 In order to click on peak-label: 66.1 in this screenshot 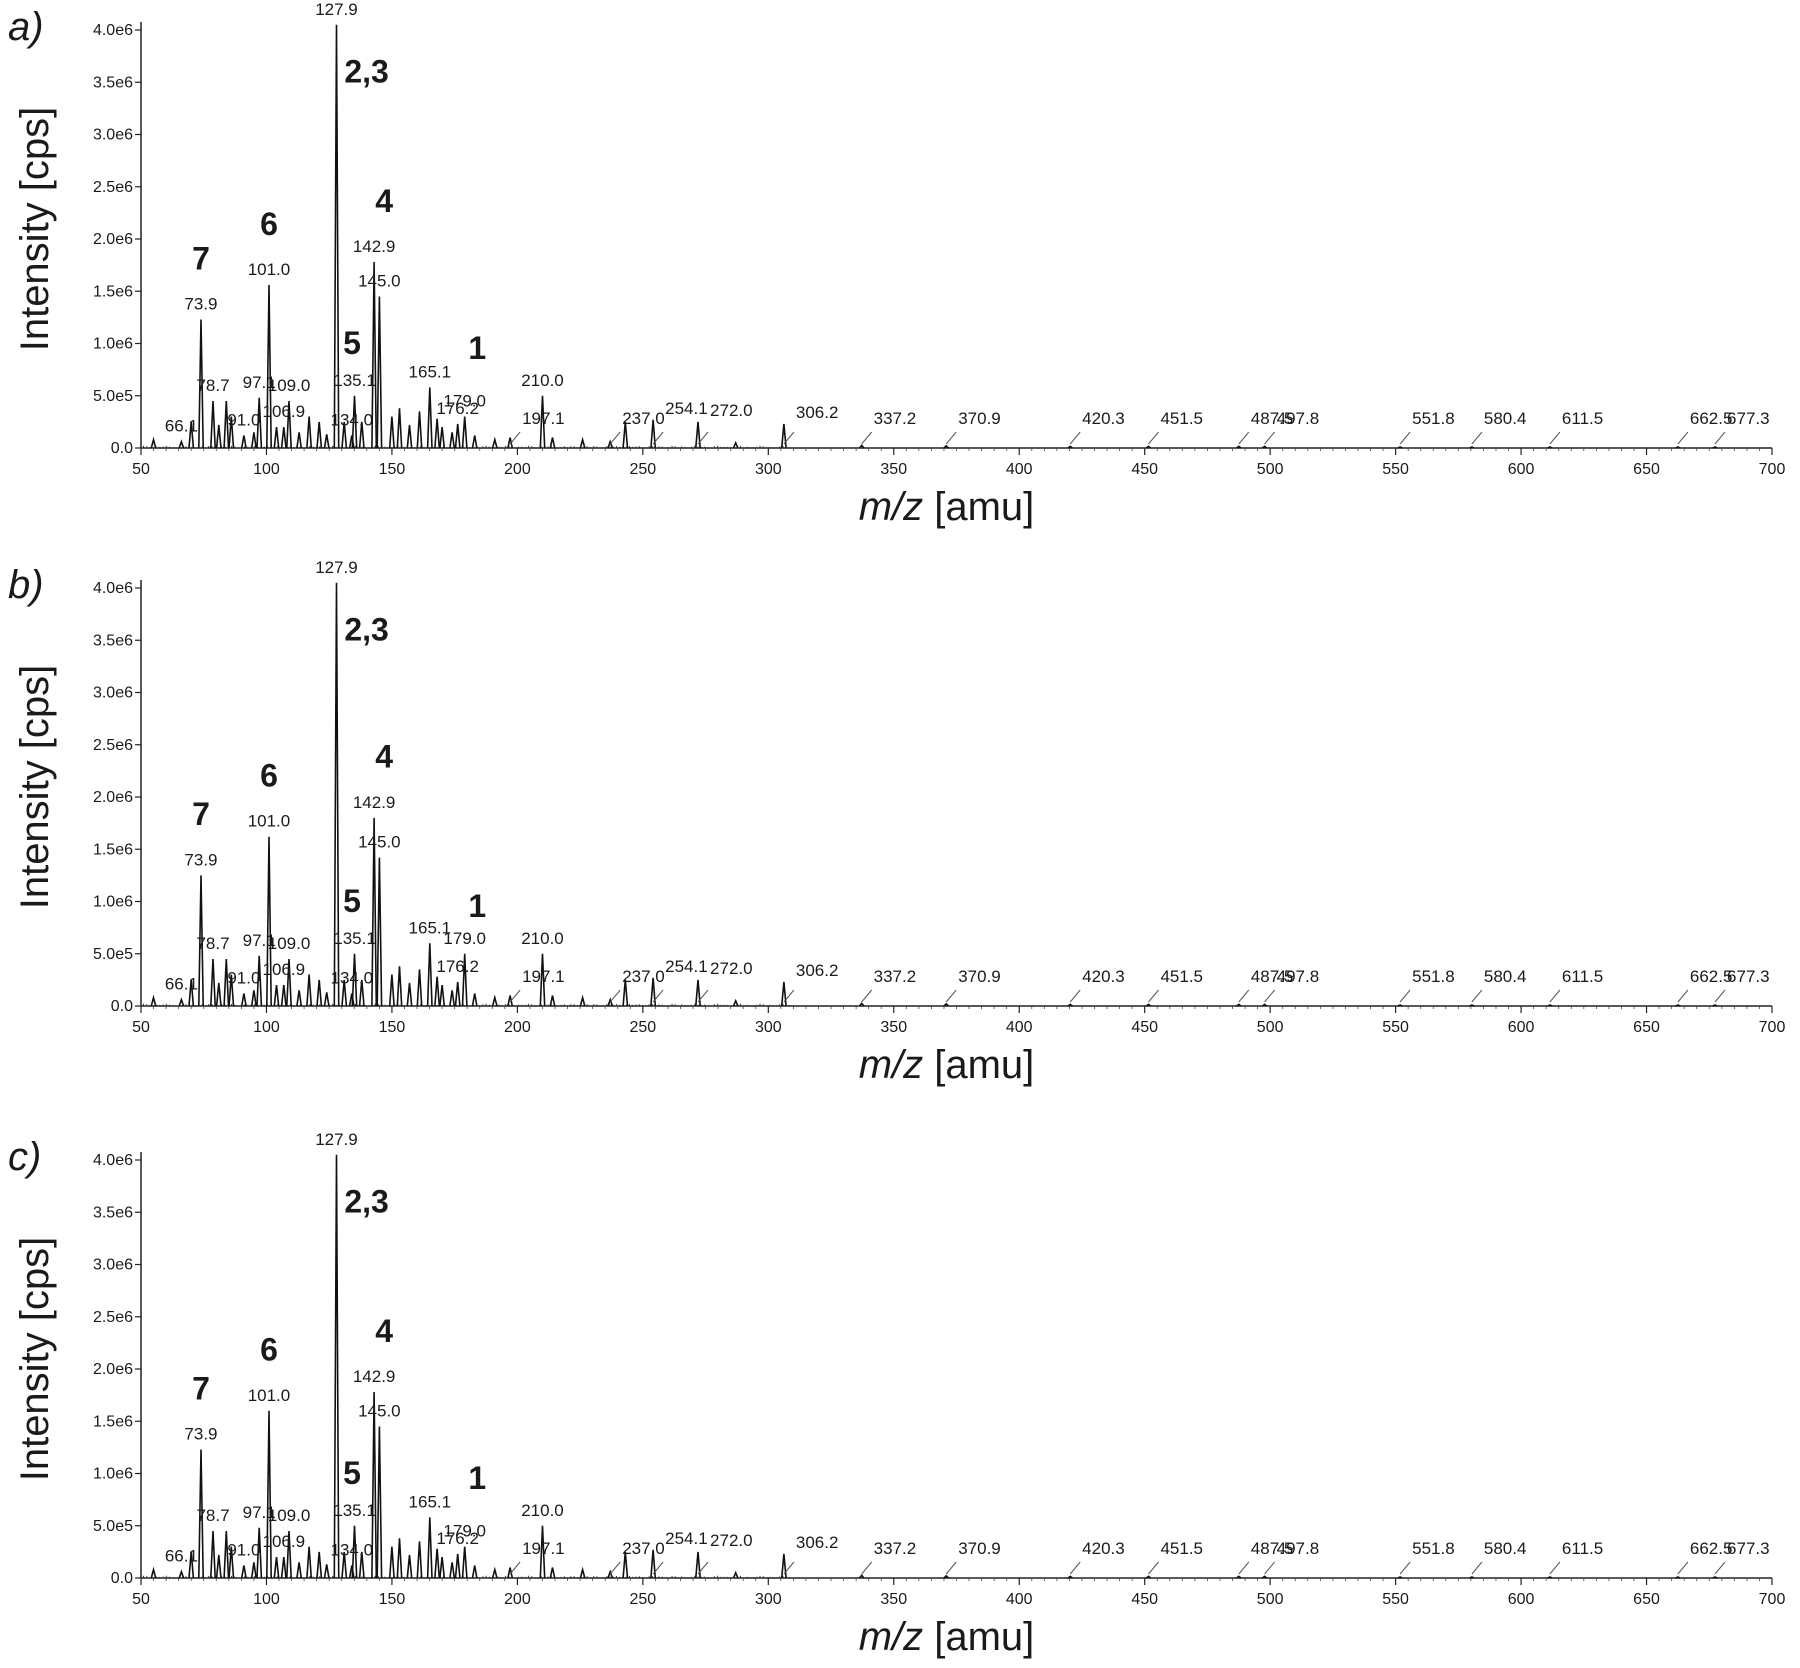, I will do `click(181, 1556)`.